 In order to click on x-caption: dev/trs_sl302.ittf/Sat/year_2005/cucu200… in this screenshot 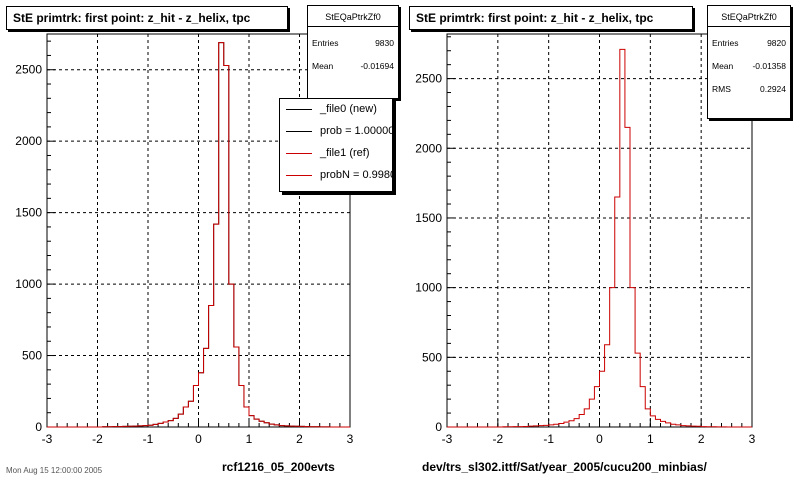, I will do `click(564, 467)`.